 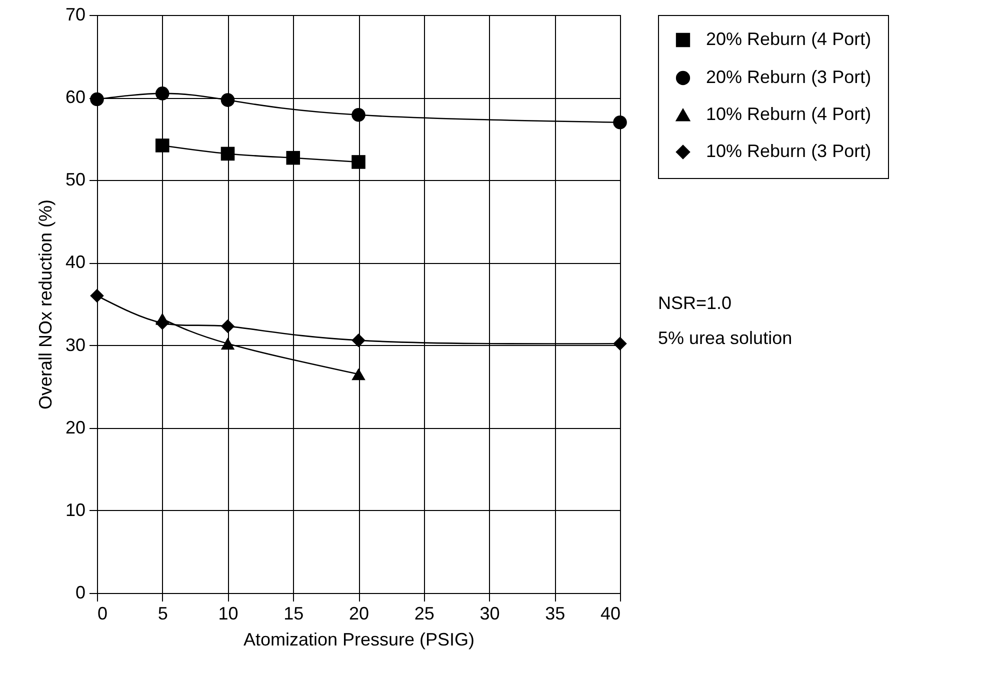 What do you see at coordinates (294, 614) in the screenshot?
I see `x-tick-label: 15` at bounding box center [294, 614].